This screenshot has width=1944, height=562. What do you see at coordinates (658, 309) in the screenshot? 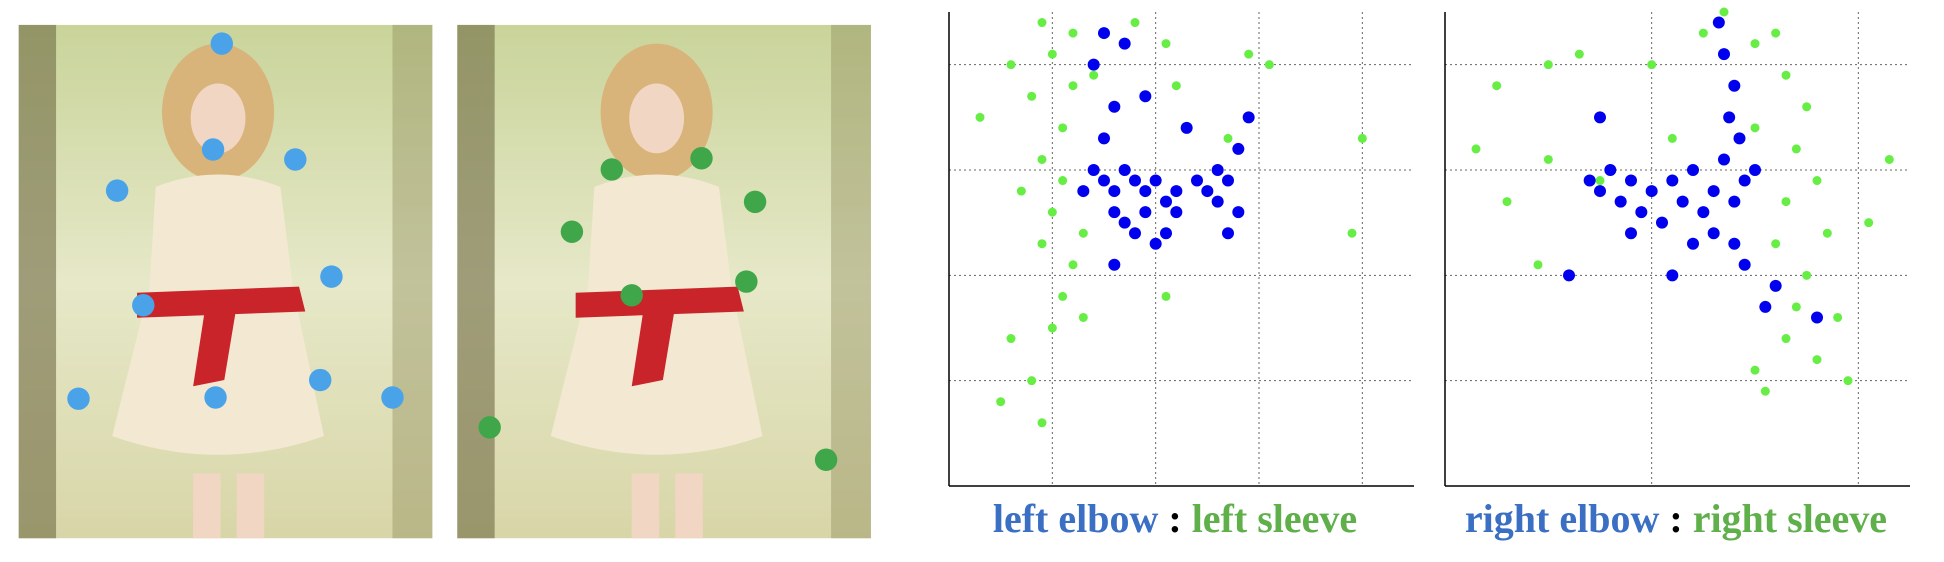
I see `clothing-markers` at bounding box center [658, 309].